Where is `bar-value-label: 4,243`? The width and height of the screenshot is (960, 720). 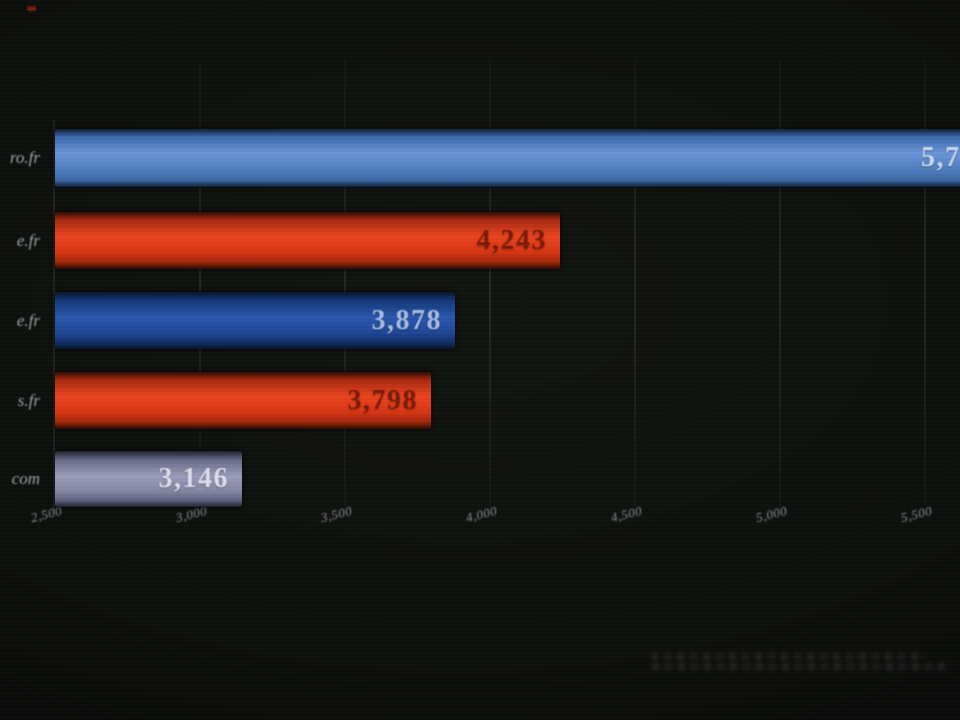 bar-value-label: 4,243 is located at coordinates (511, 240).